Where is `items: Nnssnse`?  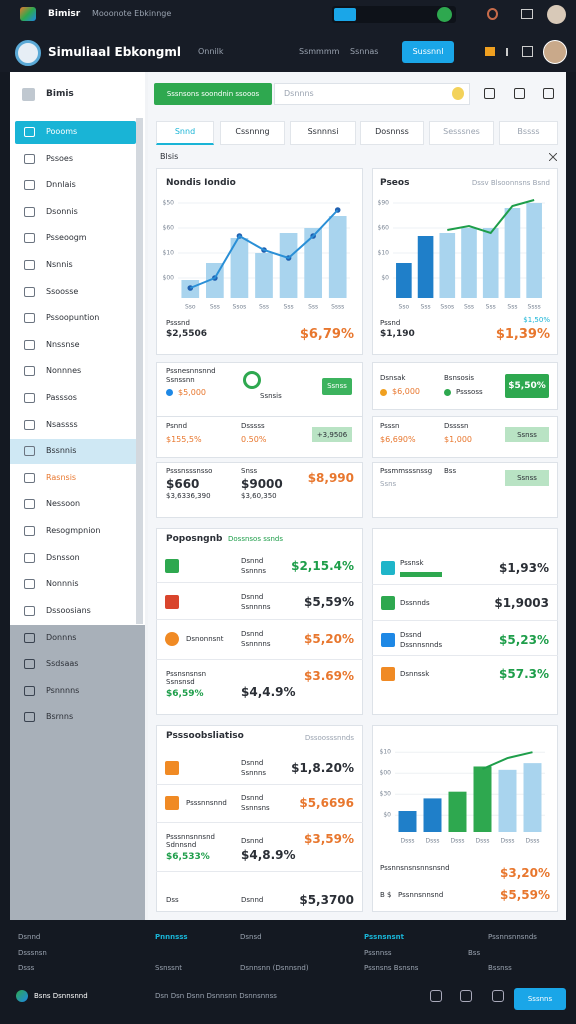
items: Nnssnse is located at coordinates (63, 344).